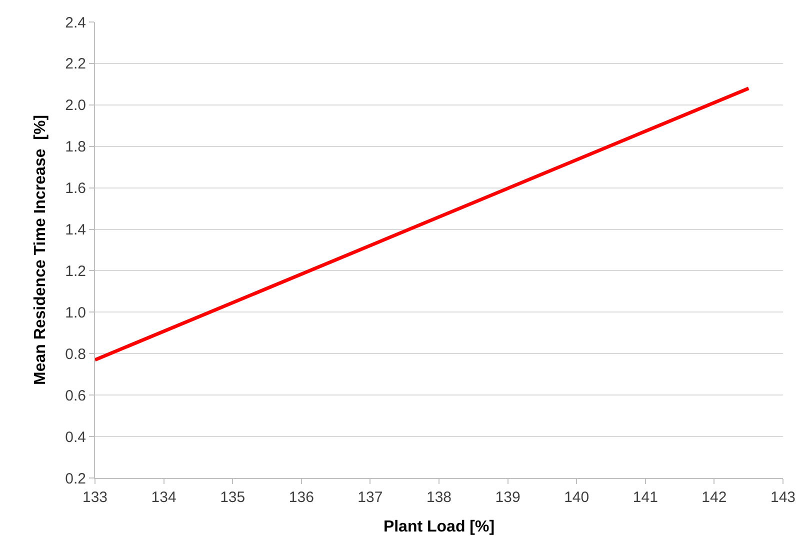 The width and height of the screenshot is (808, 545). What do you see at coordinates (75, 271) in the screenshot?
I see `y-tick-label: 1.2` at bounding box center [75, 271].